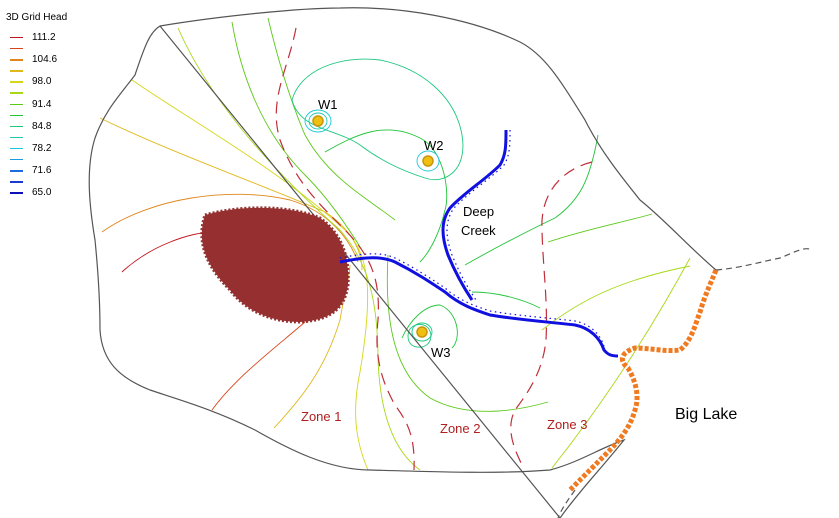  What do you see at coordinates (531, 200) in the screenshot?
I see `contour-88c` at bounding box center [531, 200].